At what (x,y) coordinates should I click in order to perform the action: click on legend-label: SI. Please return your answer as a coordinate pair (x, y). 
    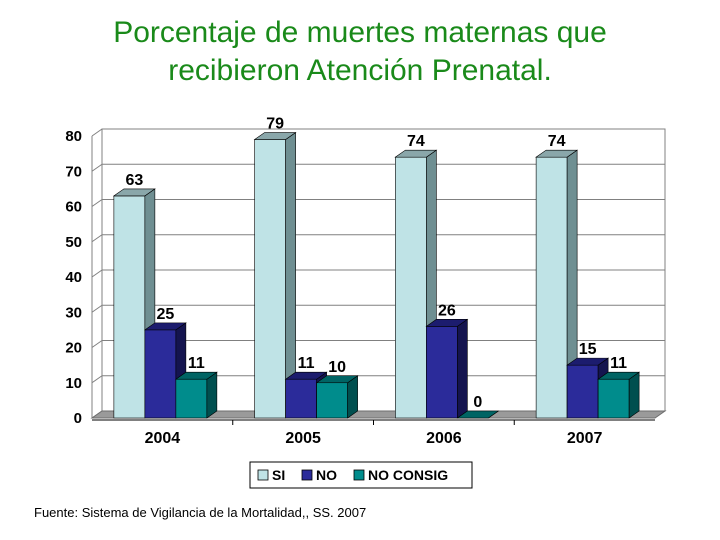
    Looking at the image, I should click on (278, 475).